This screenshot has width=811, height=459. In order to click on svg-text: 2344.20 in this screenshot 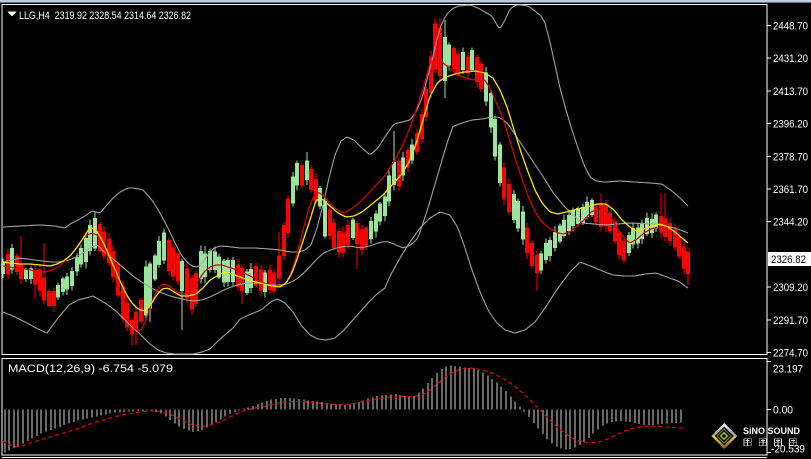, I will do `click(790, 223)`.